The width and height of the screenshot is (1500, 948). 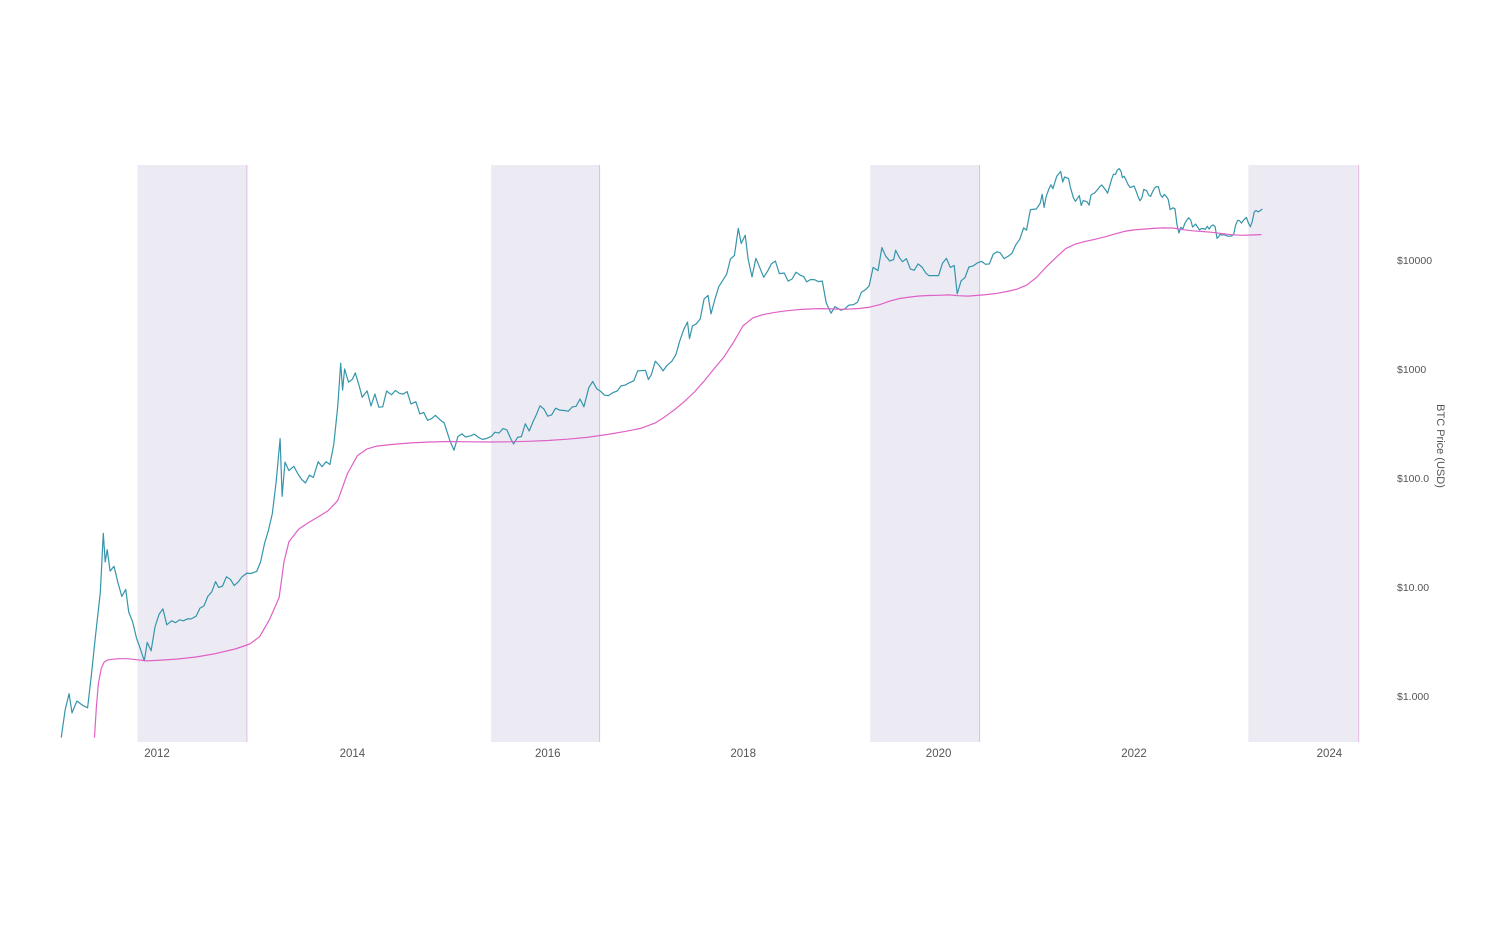 What do you see at coordinates (1413, 697) in the screenshot?
I see `y-tick-label: $1.000` at bounding box center [1413, 697].